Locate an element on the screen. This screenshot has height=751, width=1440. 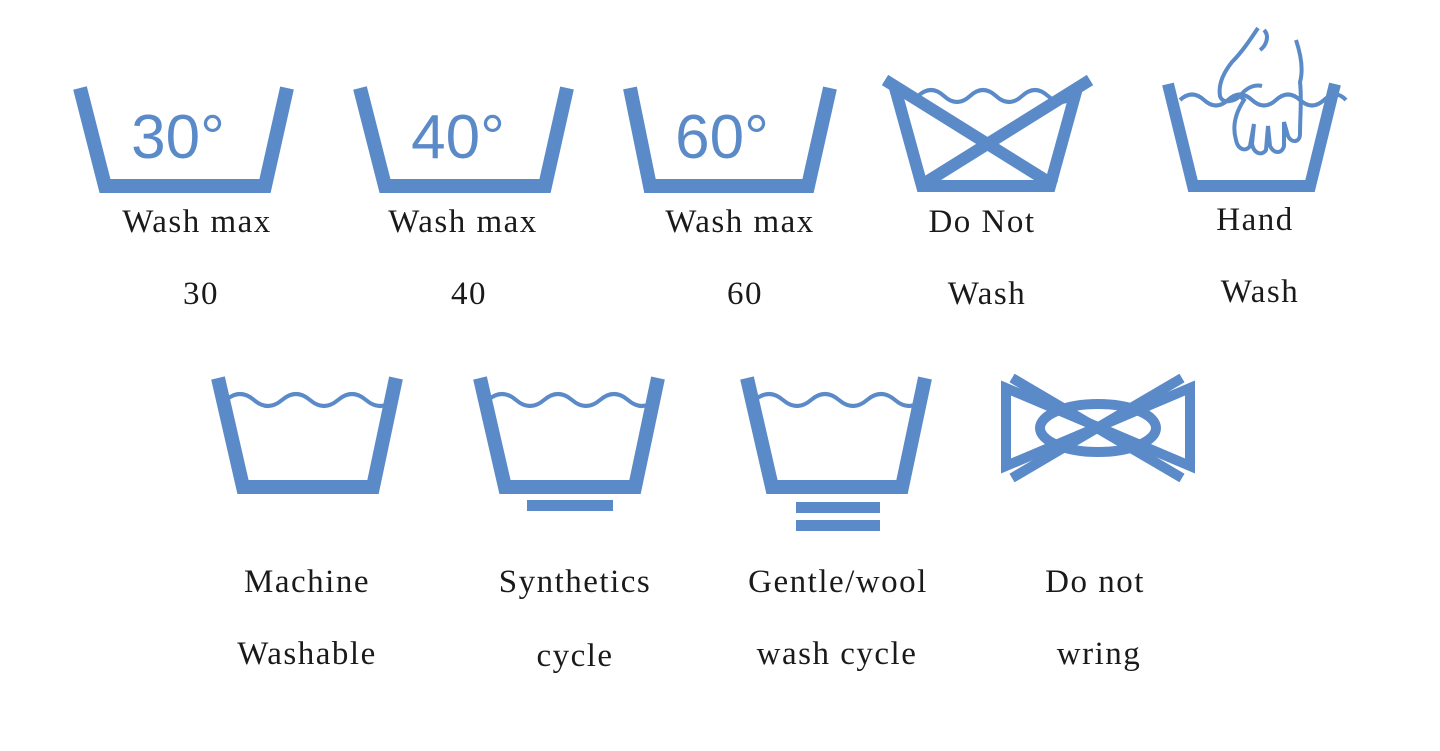
wash-40-label-2: 40 is located at coordinates (469, 294).